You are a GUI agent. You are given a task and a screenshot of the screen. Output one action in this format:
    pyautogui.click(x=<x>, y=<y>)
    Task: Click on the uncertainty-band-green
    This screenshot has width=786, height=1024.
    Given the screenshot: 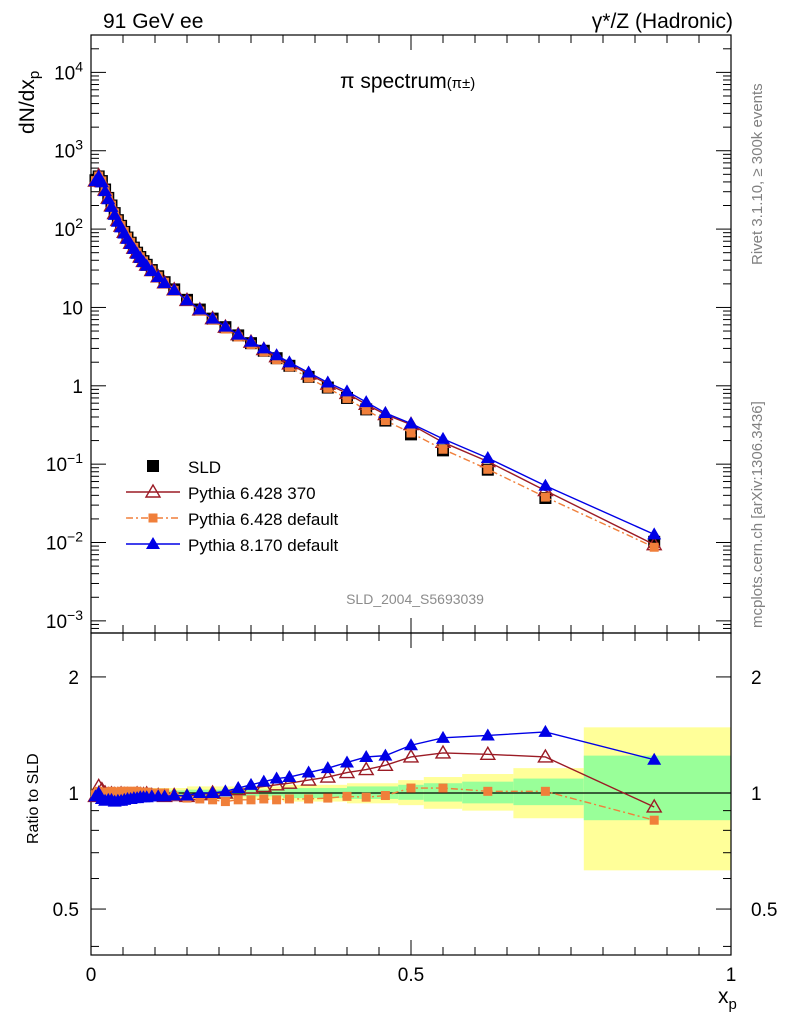 What is the action you would take?
    pyautogui.click(x=657, y=788)
    